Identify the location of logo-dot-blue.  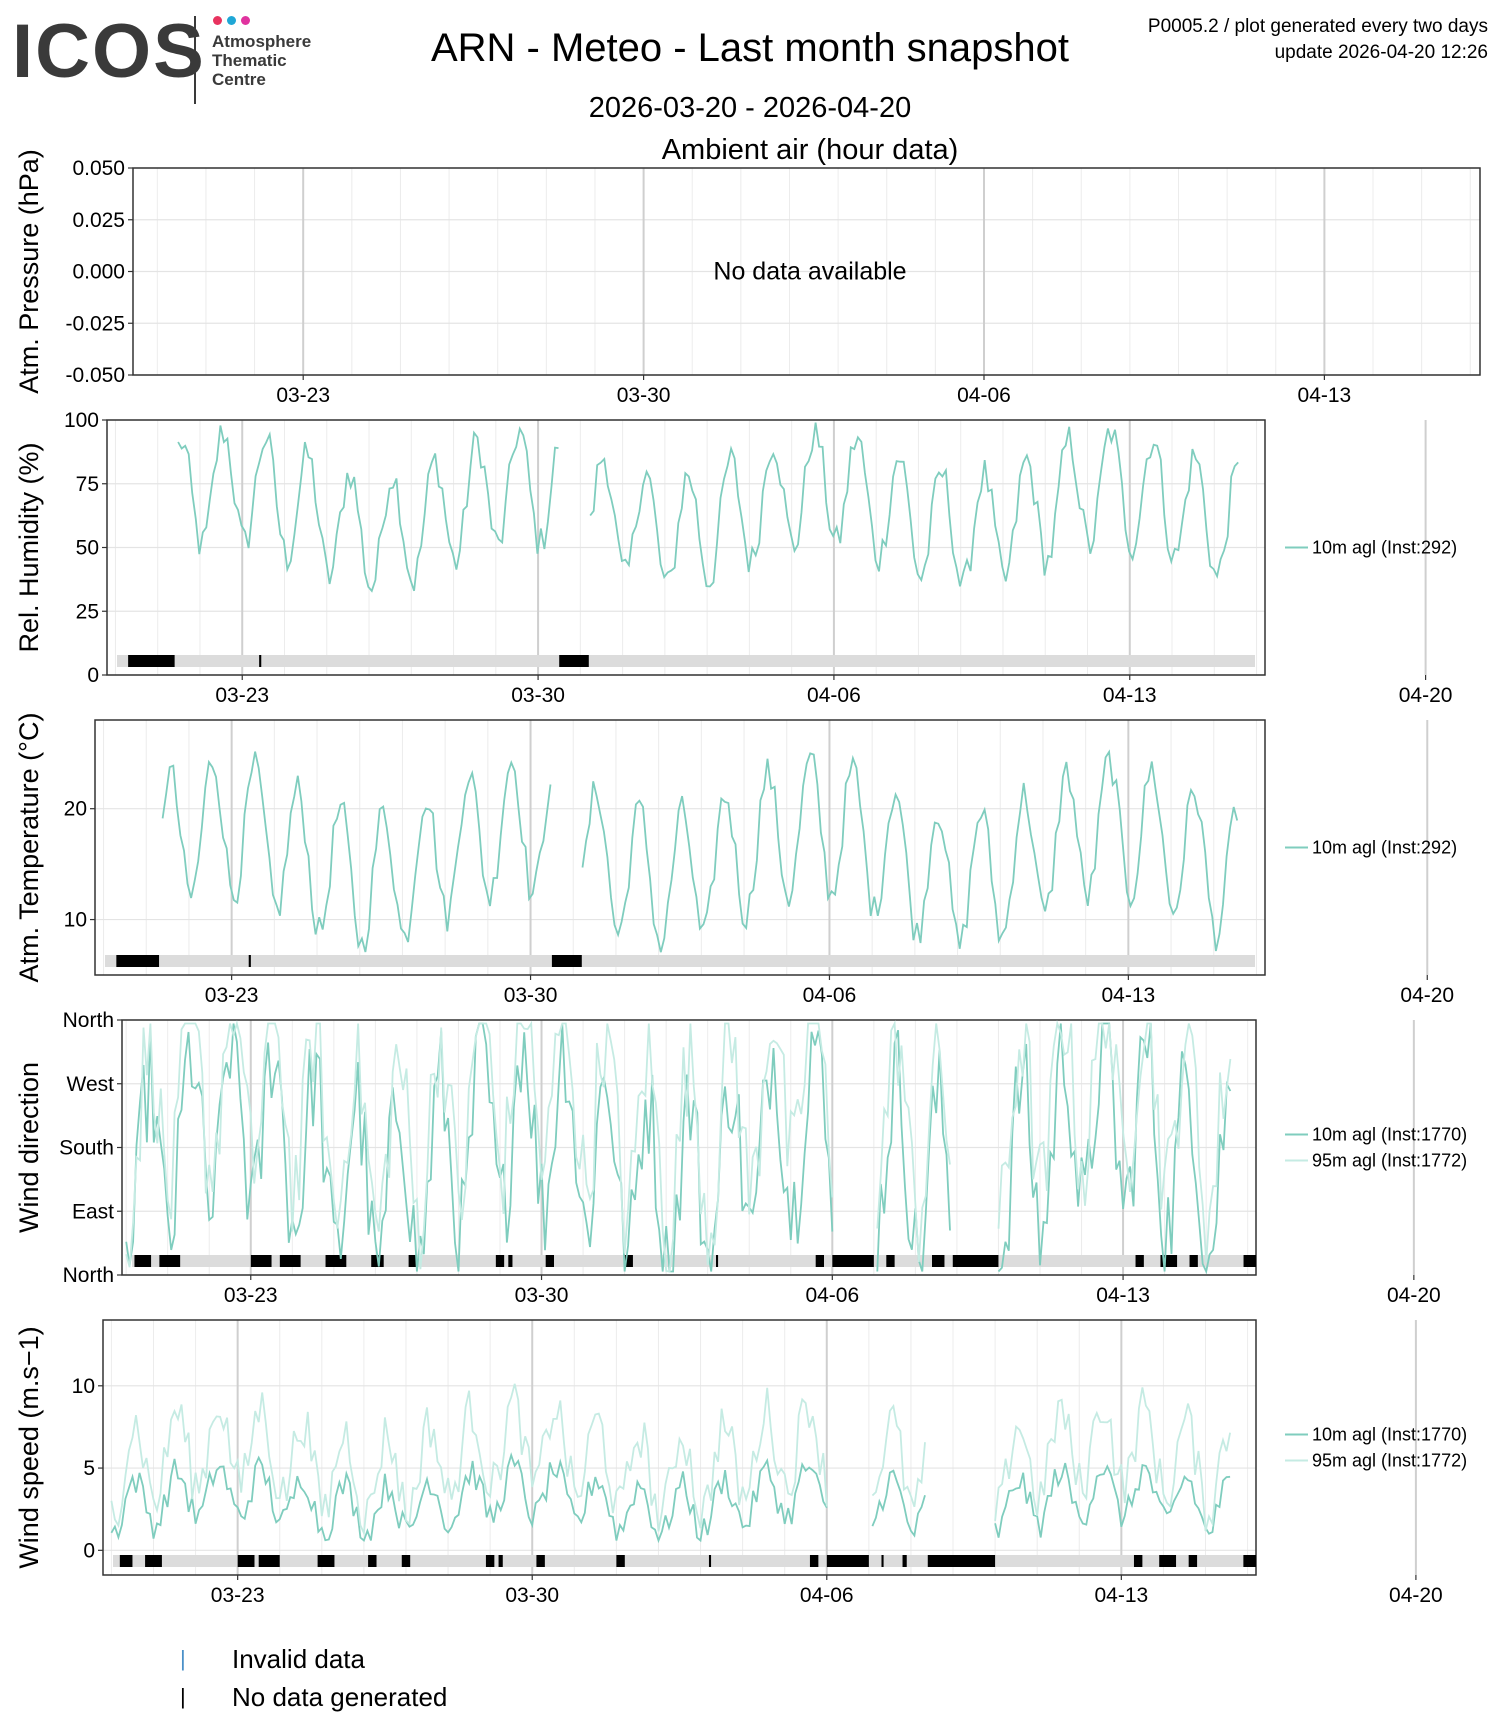
(231, 20).